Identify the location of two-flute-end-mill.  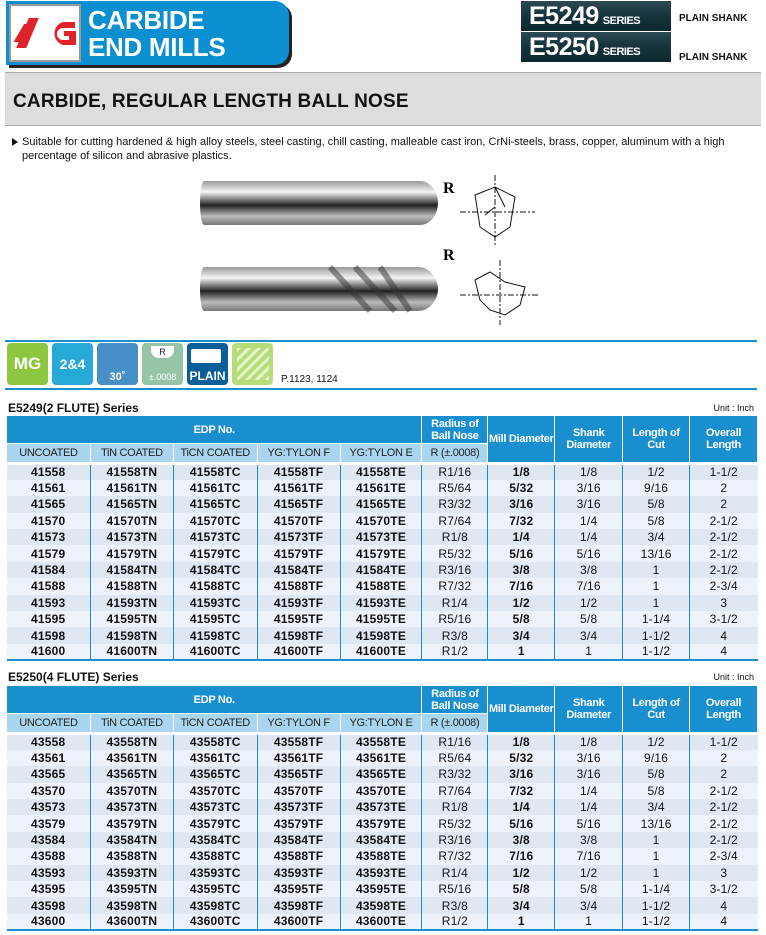
(319, 203).